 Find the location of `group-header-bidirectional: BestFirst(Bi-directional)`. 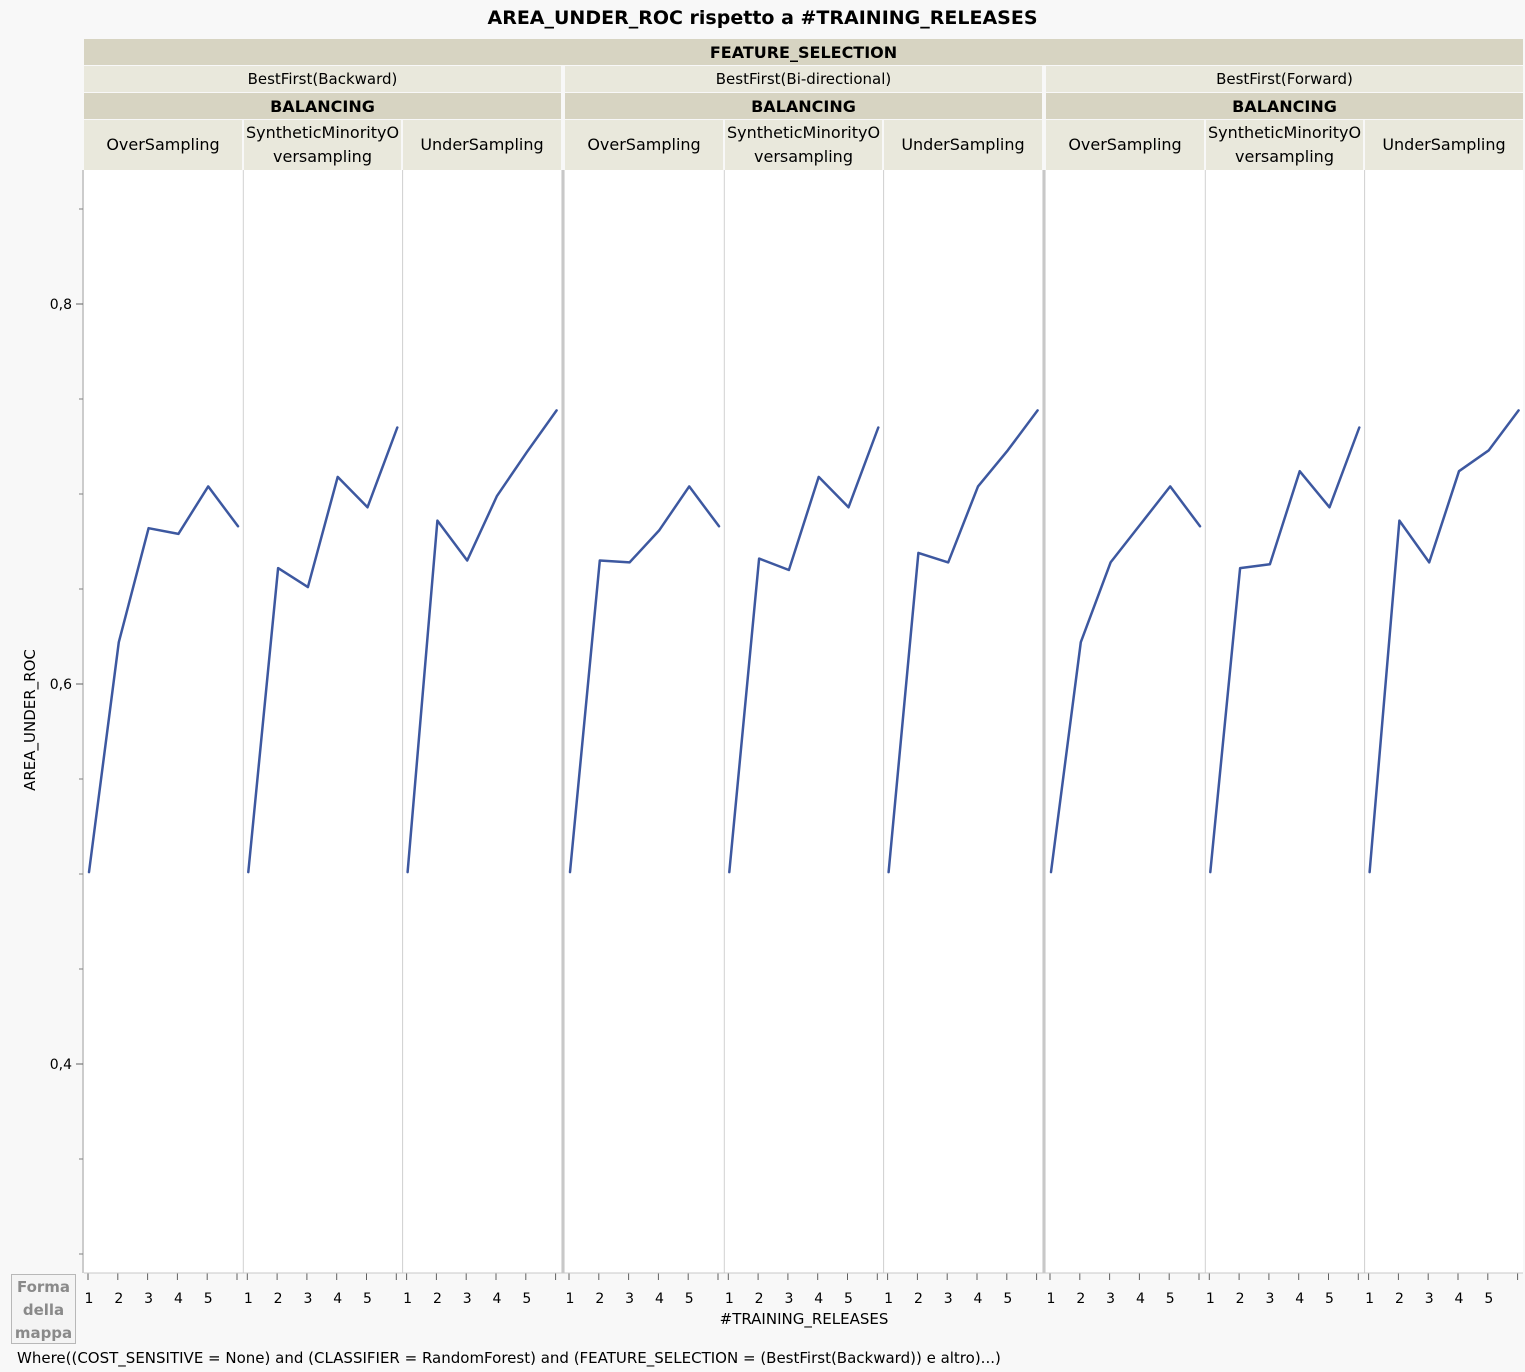

group-header-bidirectional: BestFirst(Bi-directional) is located at coordinates (803, 79).